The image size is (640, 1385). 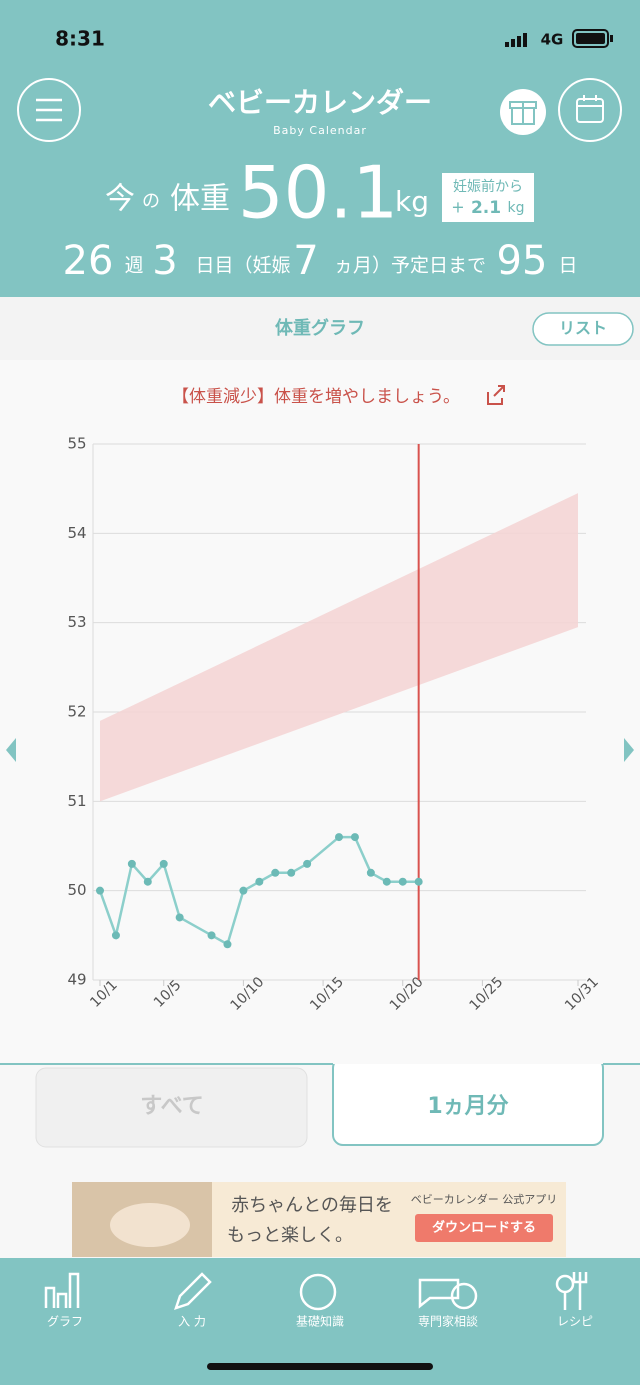 What do you see at coordinates (290, 1235) in the screenshot?
I see `ad-line2: もっと楽しく。` at bounding box center [290, 1235].